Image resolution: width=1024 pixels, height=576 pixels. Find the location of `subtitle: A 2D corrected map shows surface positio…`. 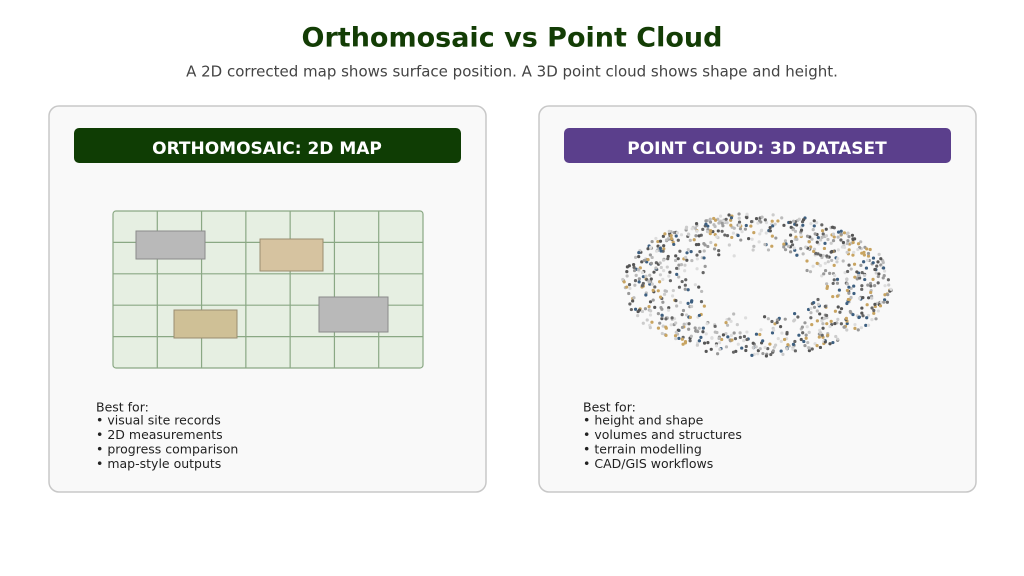

subtitle: A 2D corrected map shows surface positio… is located at coordinates (512, 72).